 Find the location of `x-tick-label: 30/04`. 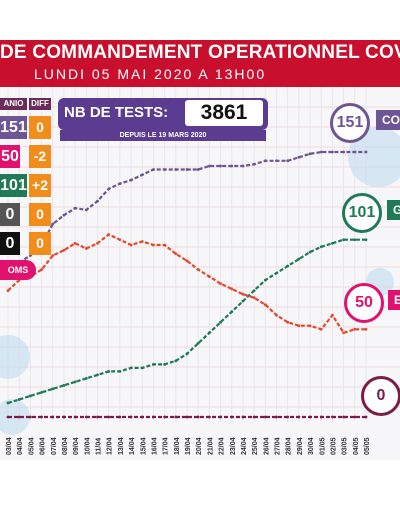

x-tick-label: 30/04 is located at coordinates (311, 446).